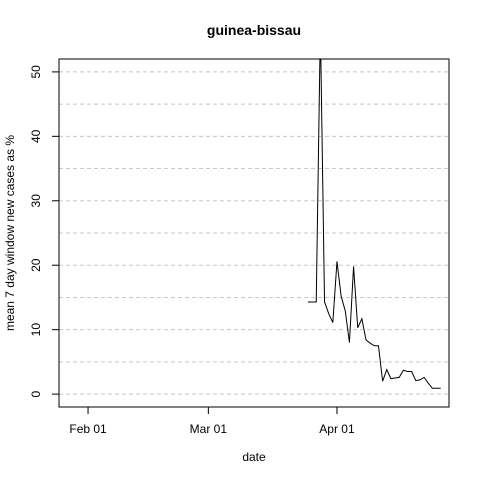 This screenshot has width=480, height=480. What do you see at coordinates (36, 201) in the screenshot?
I see `y-tick-label: 30` at bounding box center [36, 201].